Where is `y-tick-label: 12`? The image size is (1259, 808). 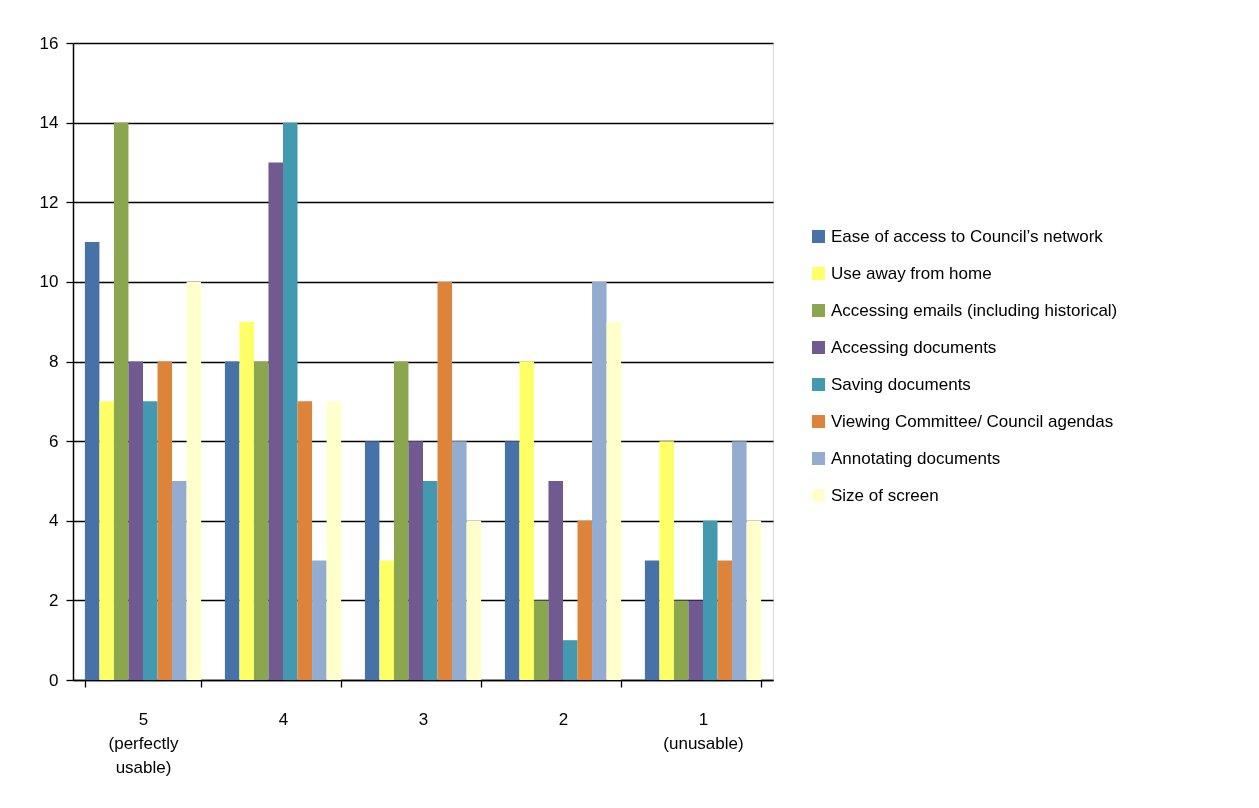
y-tick-label: 12 is located at coordinates (49, 202).